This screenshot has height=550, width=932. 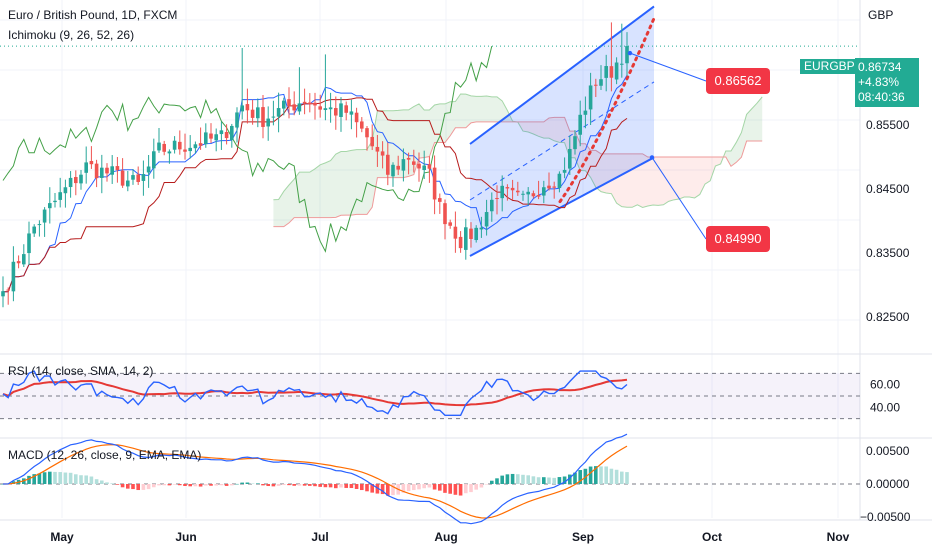 What do you see at coordinates (105, 455) in the screenshot?
I see `macd-legend: MACD (12, 26, close, 9, EMA, EMA)` at bounding box center [105, 455].